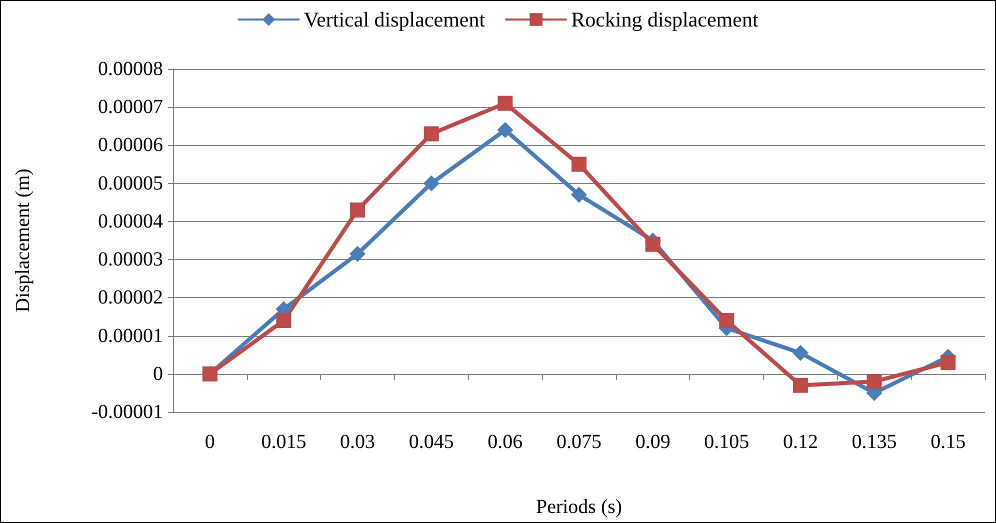 The width and height of the screenshot is (996, 523). I want to click on x-tick-label: 0.045, so click(431, 442).